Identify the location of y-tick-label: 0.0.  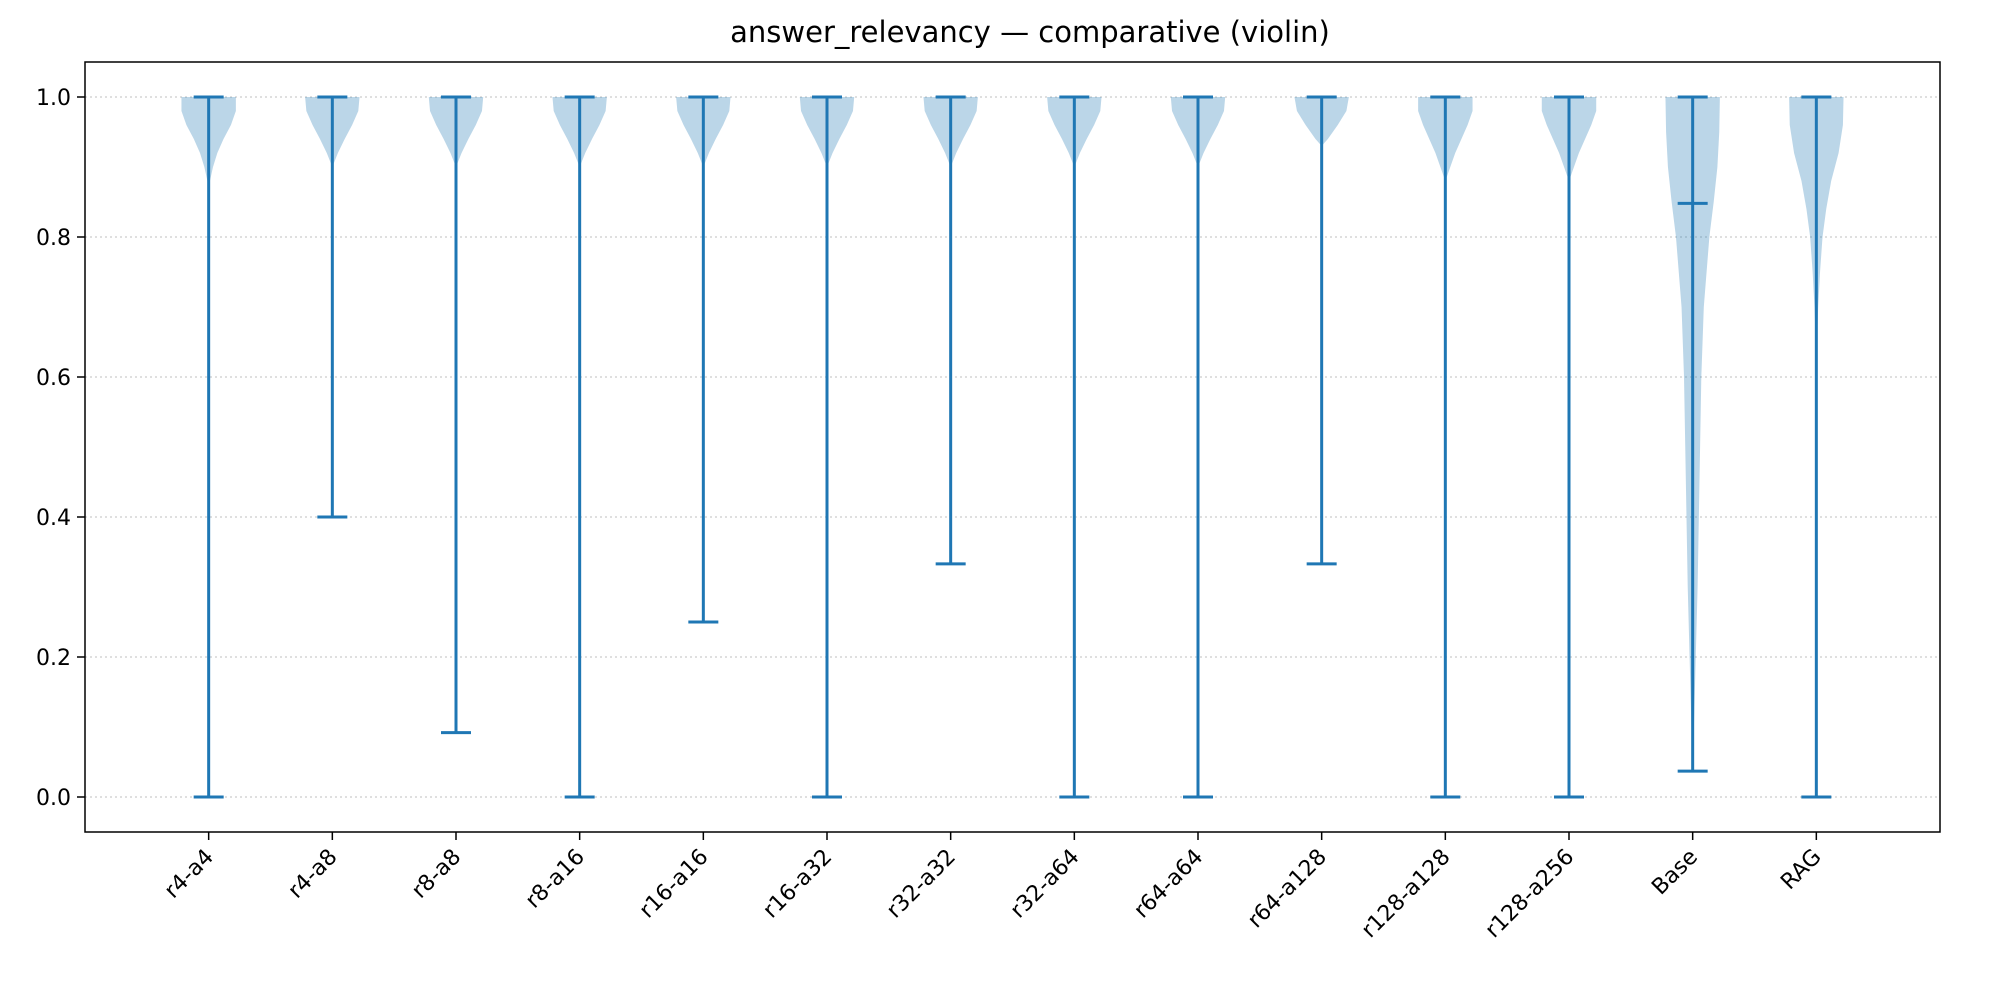
(53, 798).